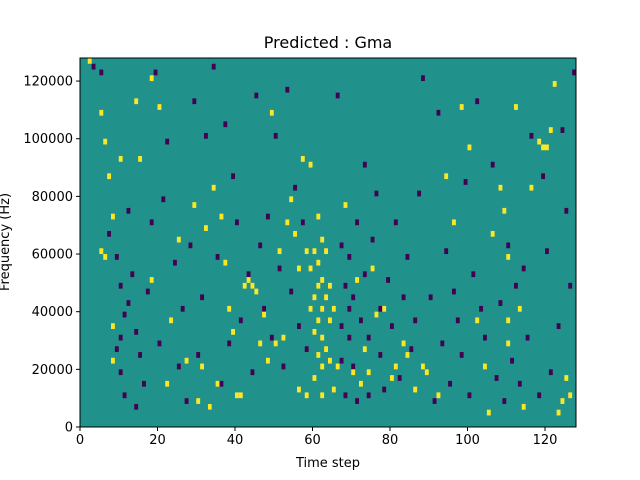  I want to click on x-tick-label: 60, so click(312, 440).